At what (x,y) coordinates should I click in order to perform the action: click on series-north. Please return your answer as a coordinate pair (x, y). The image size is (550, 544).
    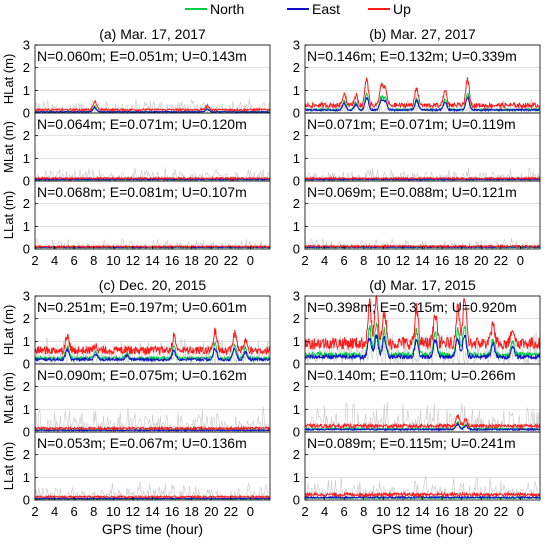
    Looking at the image, I should click on (422, 426).